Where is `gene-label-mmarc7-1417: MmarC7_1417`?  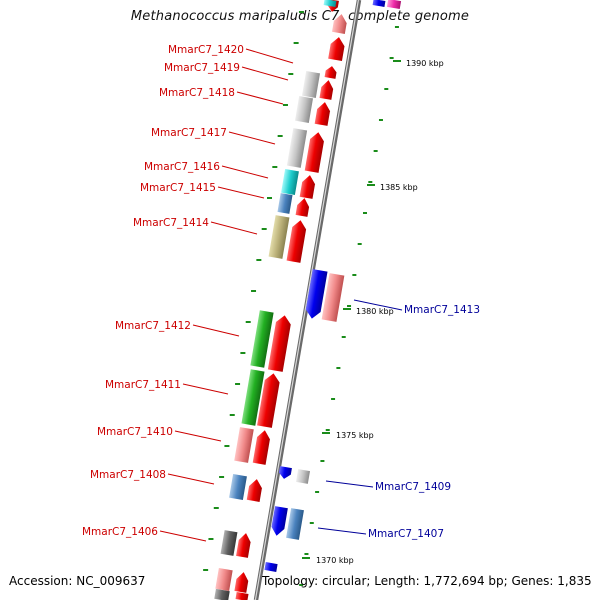 gene-label-mmarc7-1417: MmarC7_1417 is located at coordinates (189, 133).